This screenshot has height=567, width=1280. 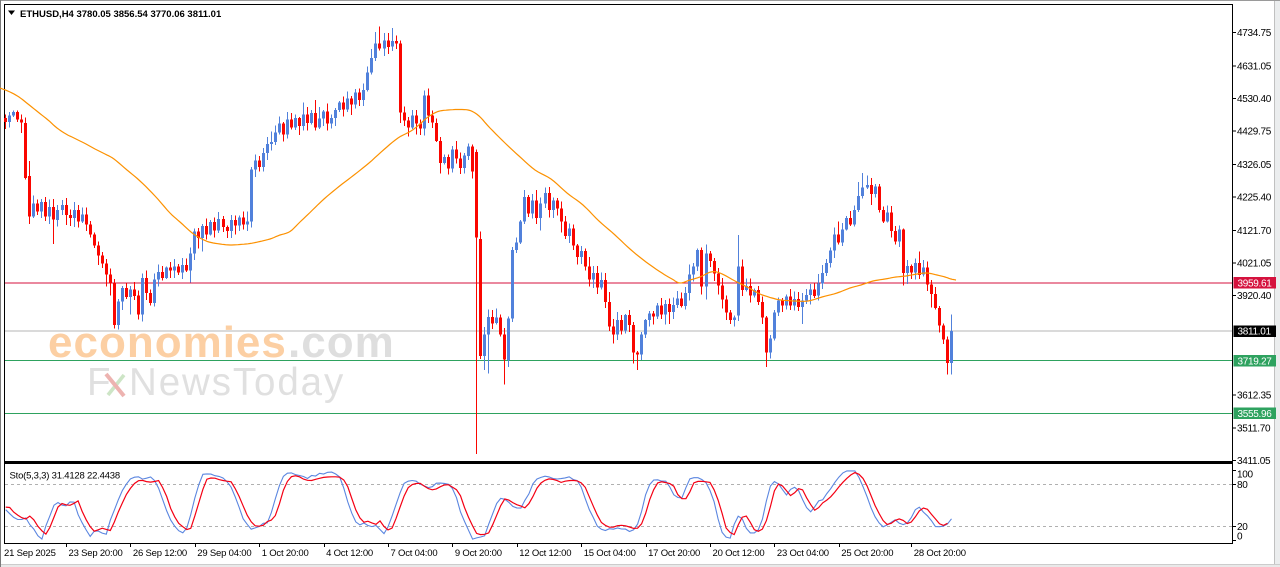 What do you see at coordinates (237, 382) in the screenshot?
I see `svg-text: NewsToday` at bounding box center [237, 382].